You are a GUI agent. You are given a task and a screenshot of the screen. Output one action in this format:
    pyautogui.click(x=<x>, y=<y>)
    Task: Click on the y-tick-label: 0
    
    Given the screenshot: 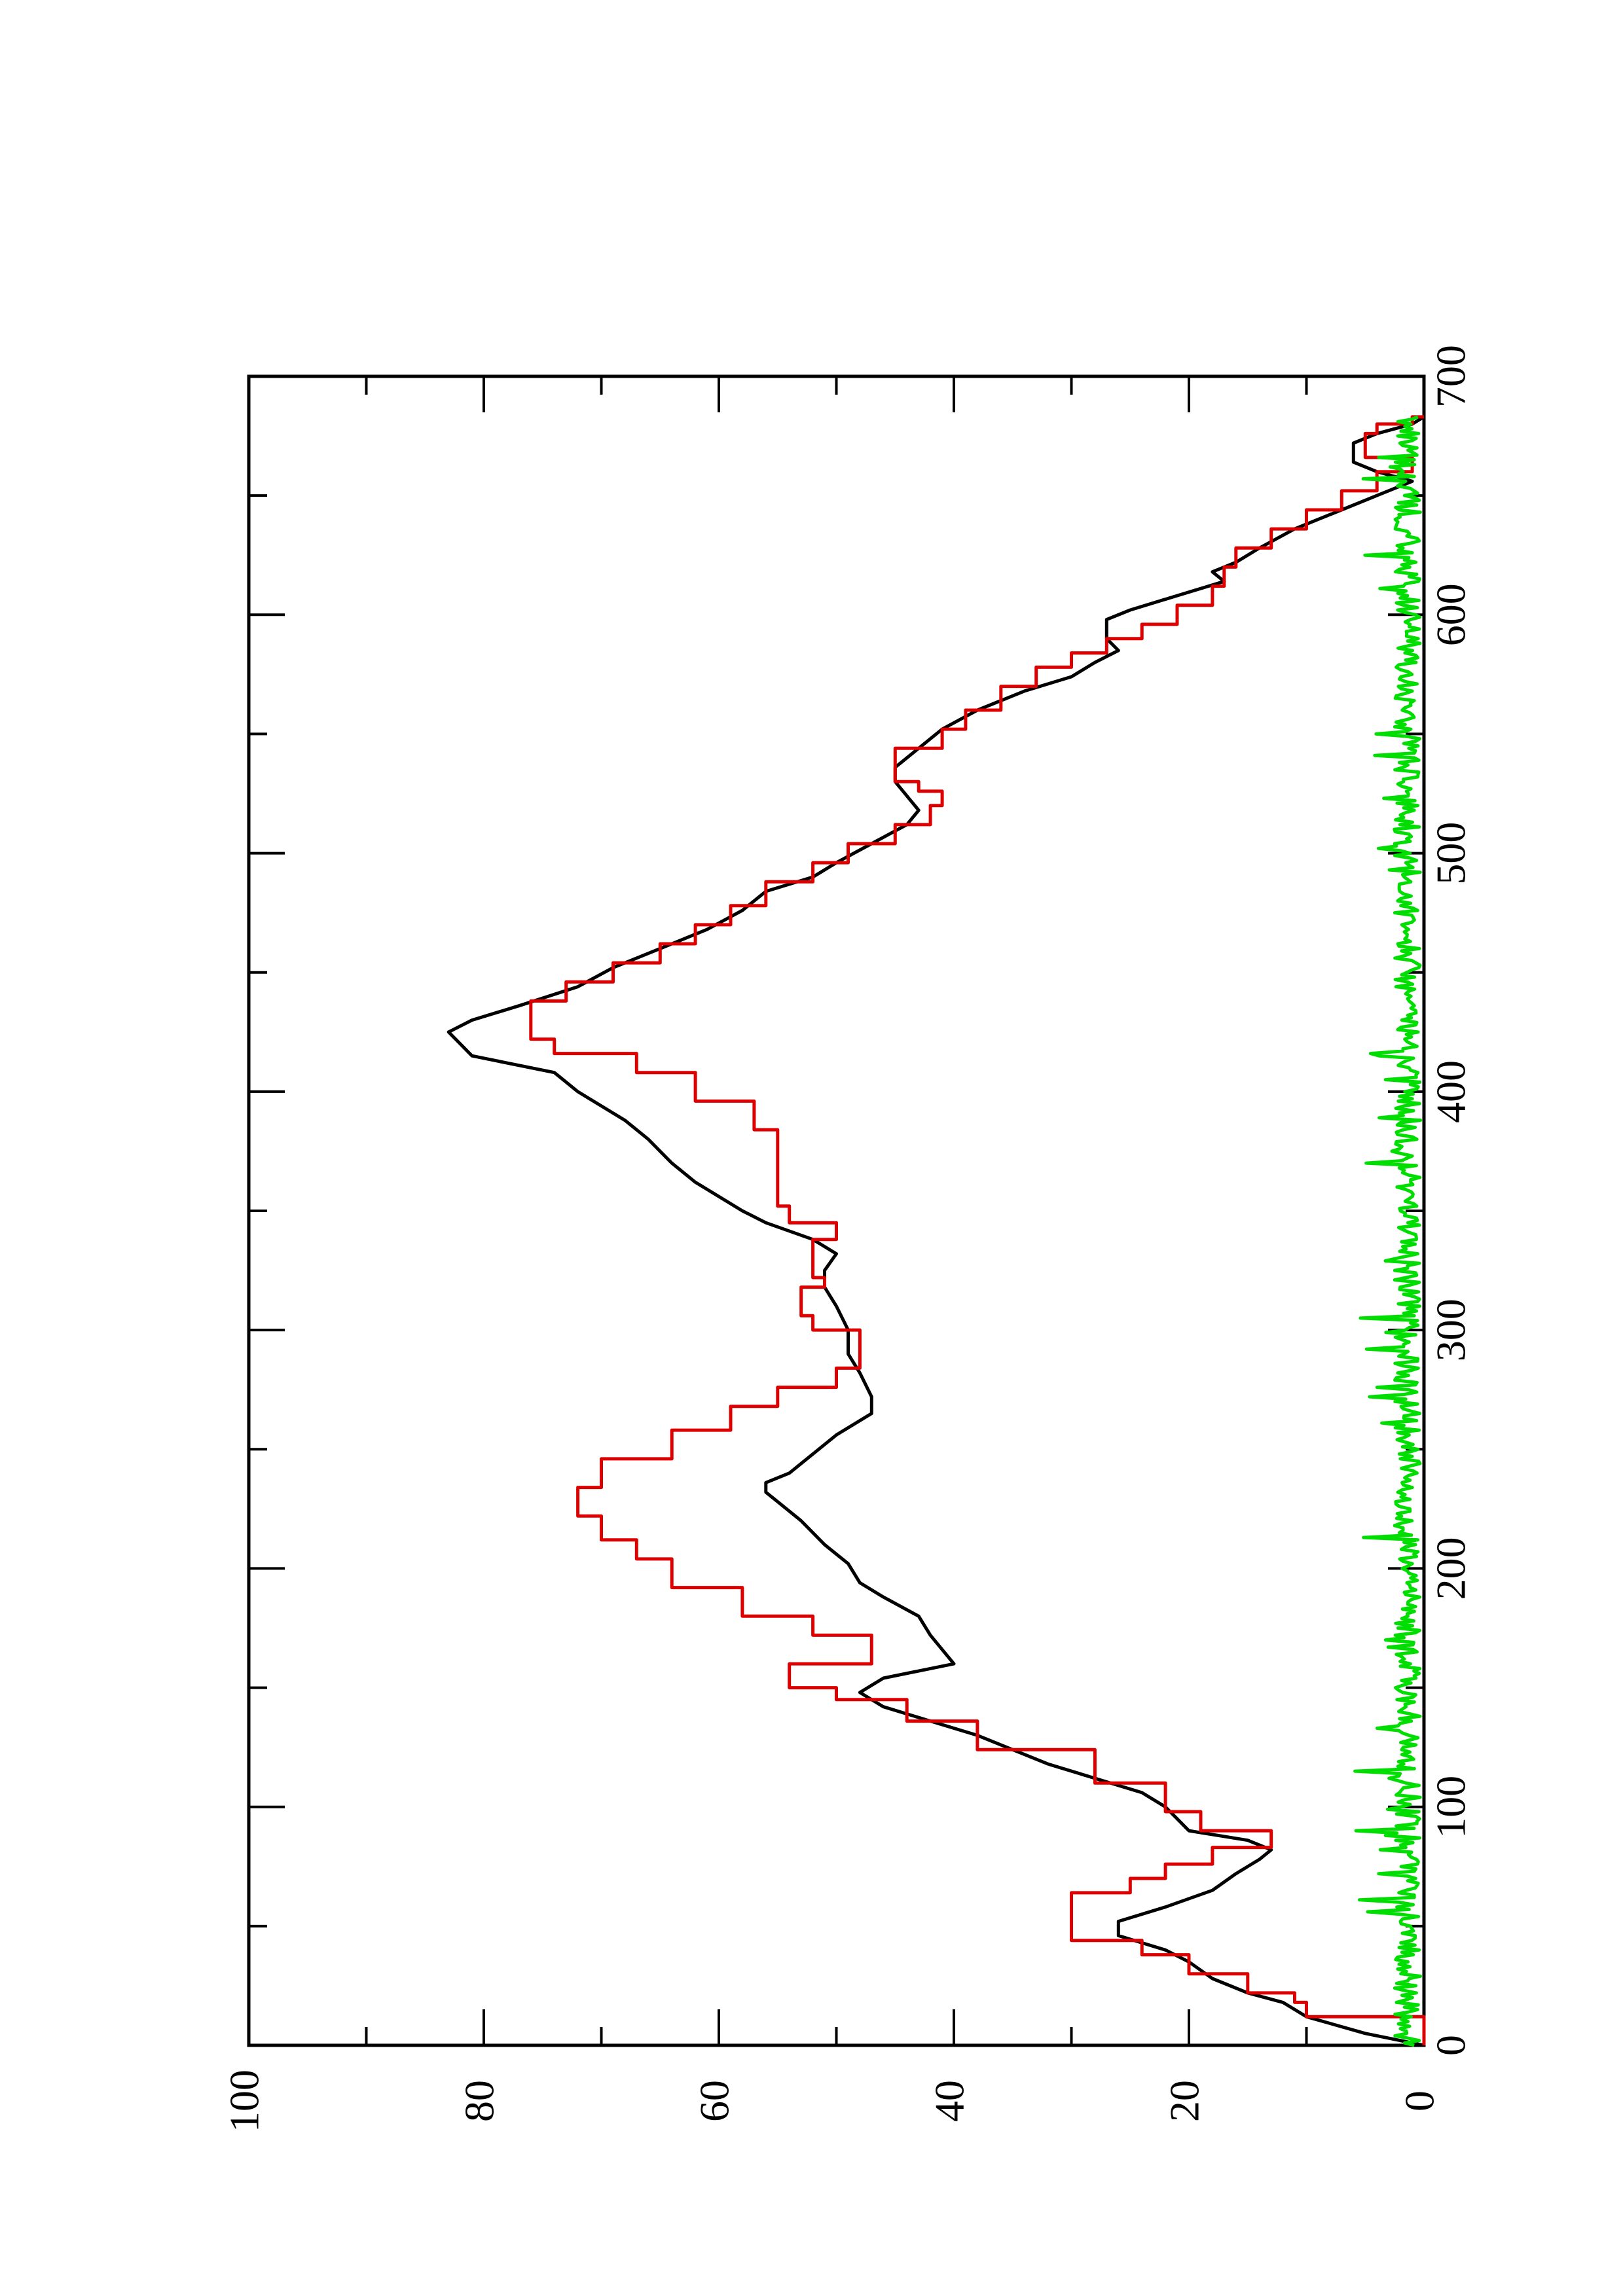 What is the action you would take?
    pyautogui.click(x=1419, y=2100)
    